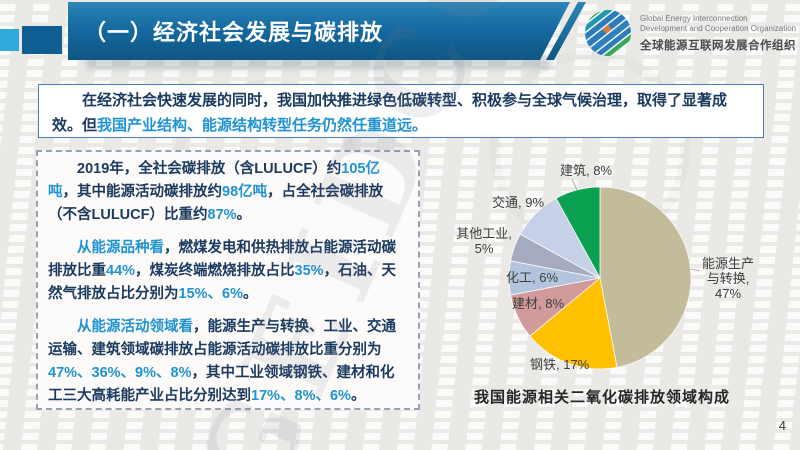  Describe the element at coordinates (518, 202) in the screenshot. I see `pie-label-6: 交通, 9%` at that location.